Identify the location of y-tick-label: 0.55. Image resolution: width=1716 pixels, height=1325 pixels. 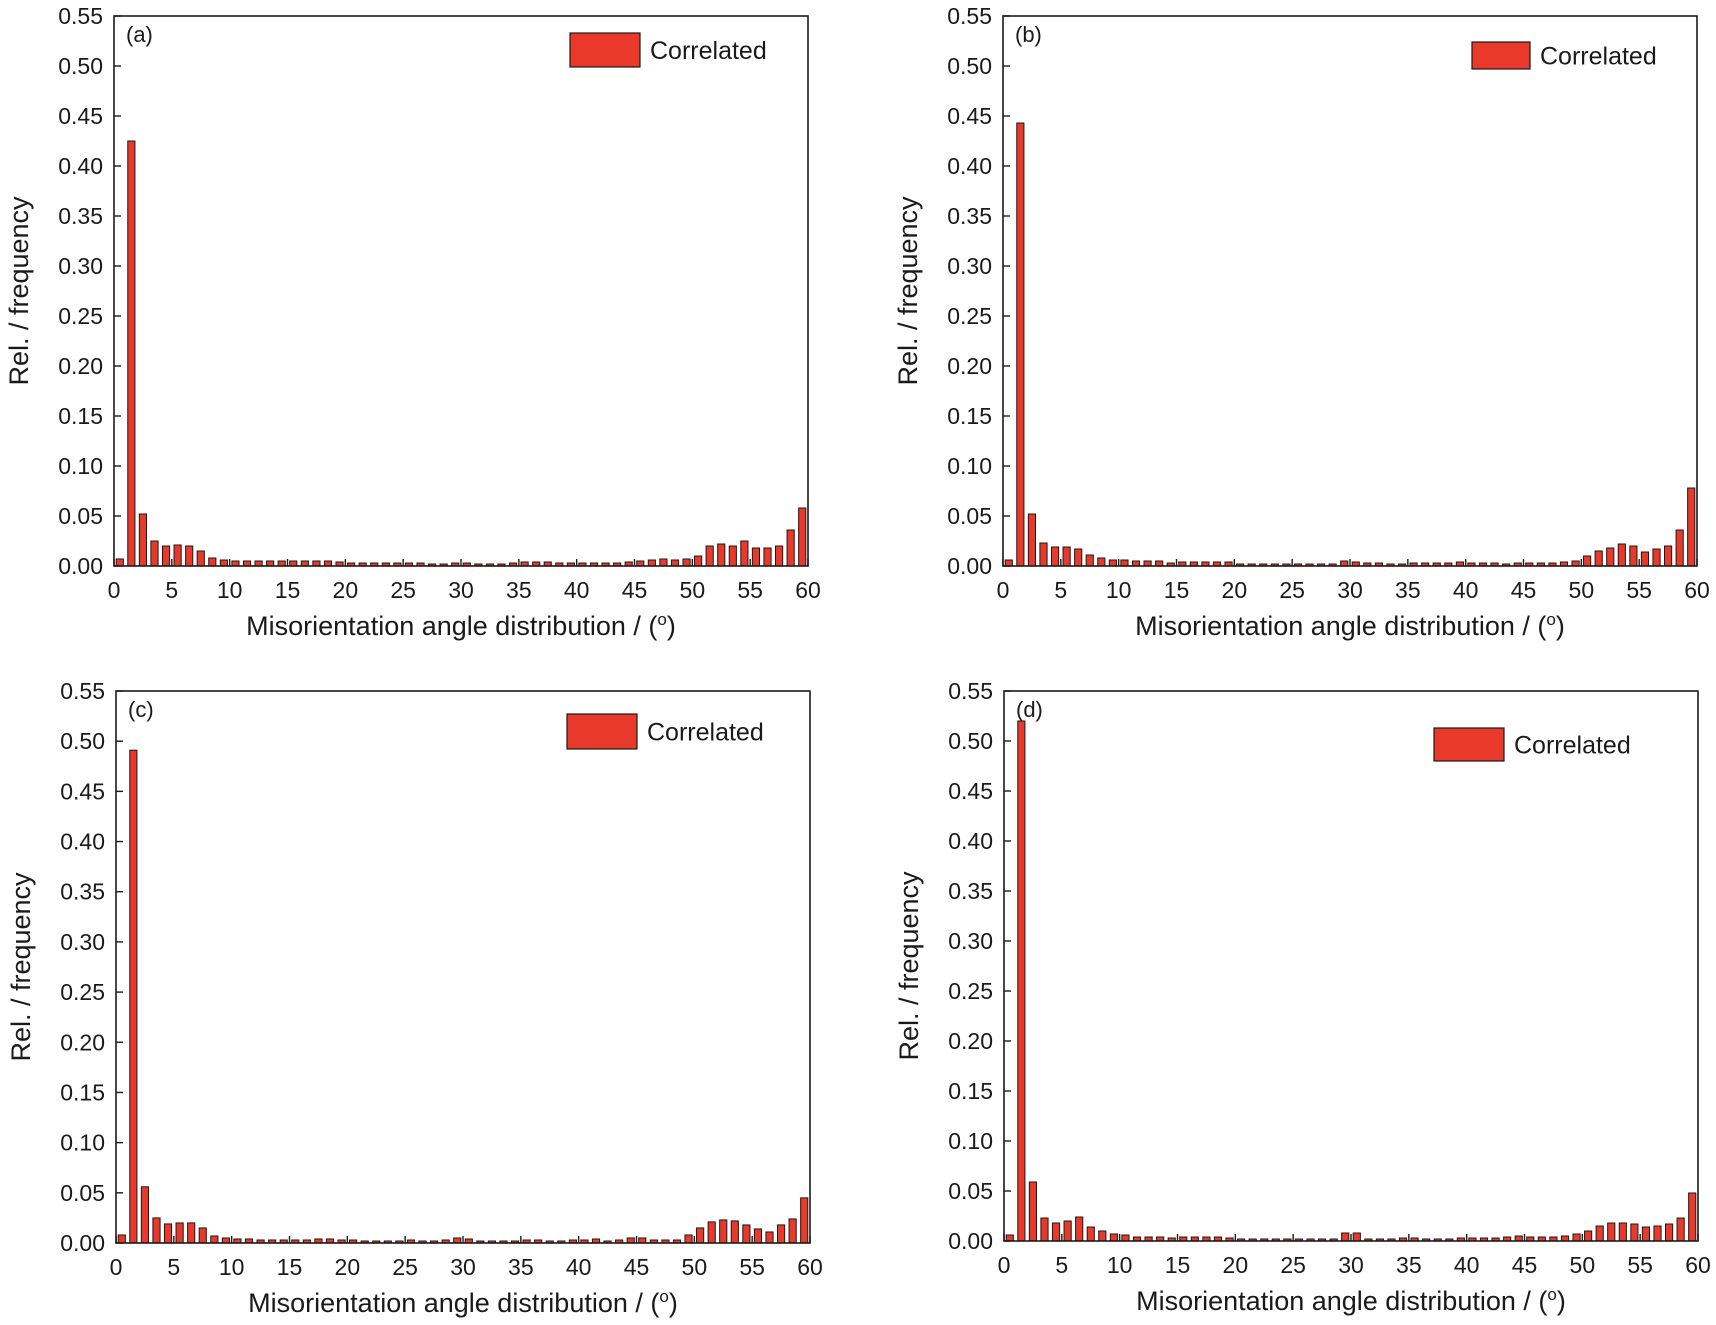
(82, 691).